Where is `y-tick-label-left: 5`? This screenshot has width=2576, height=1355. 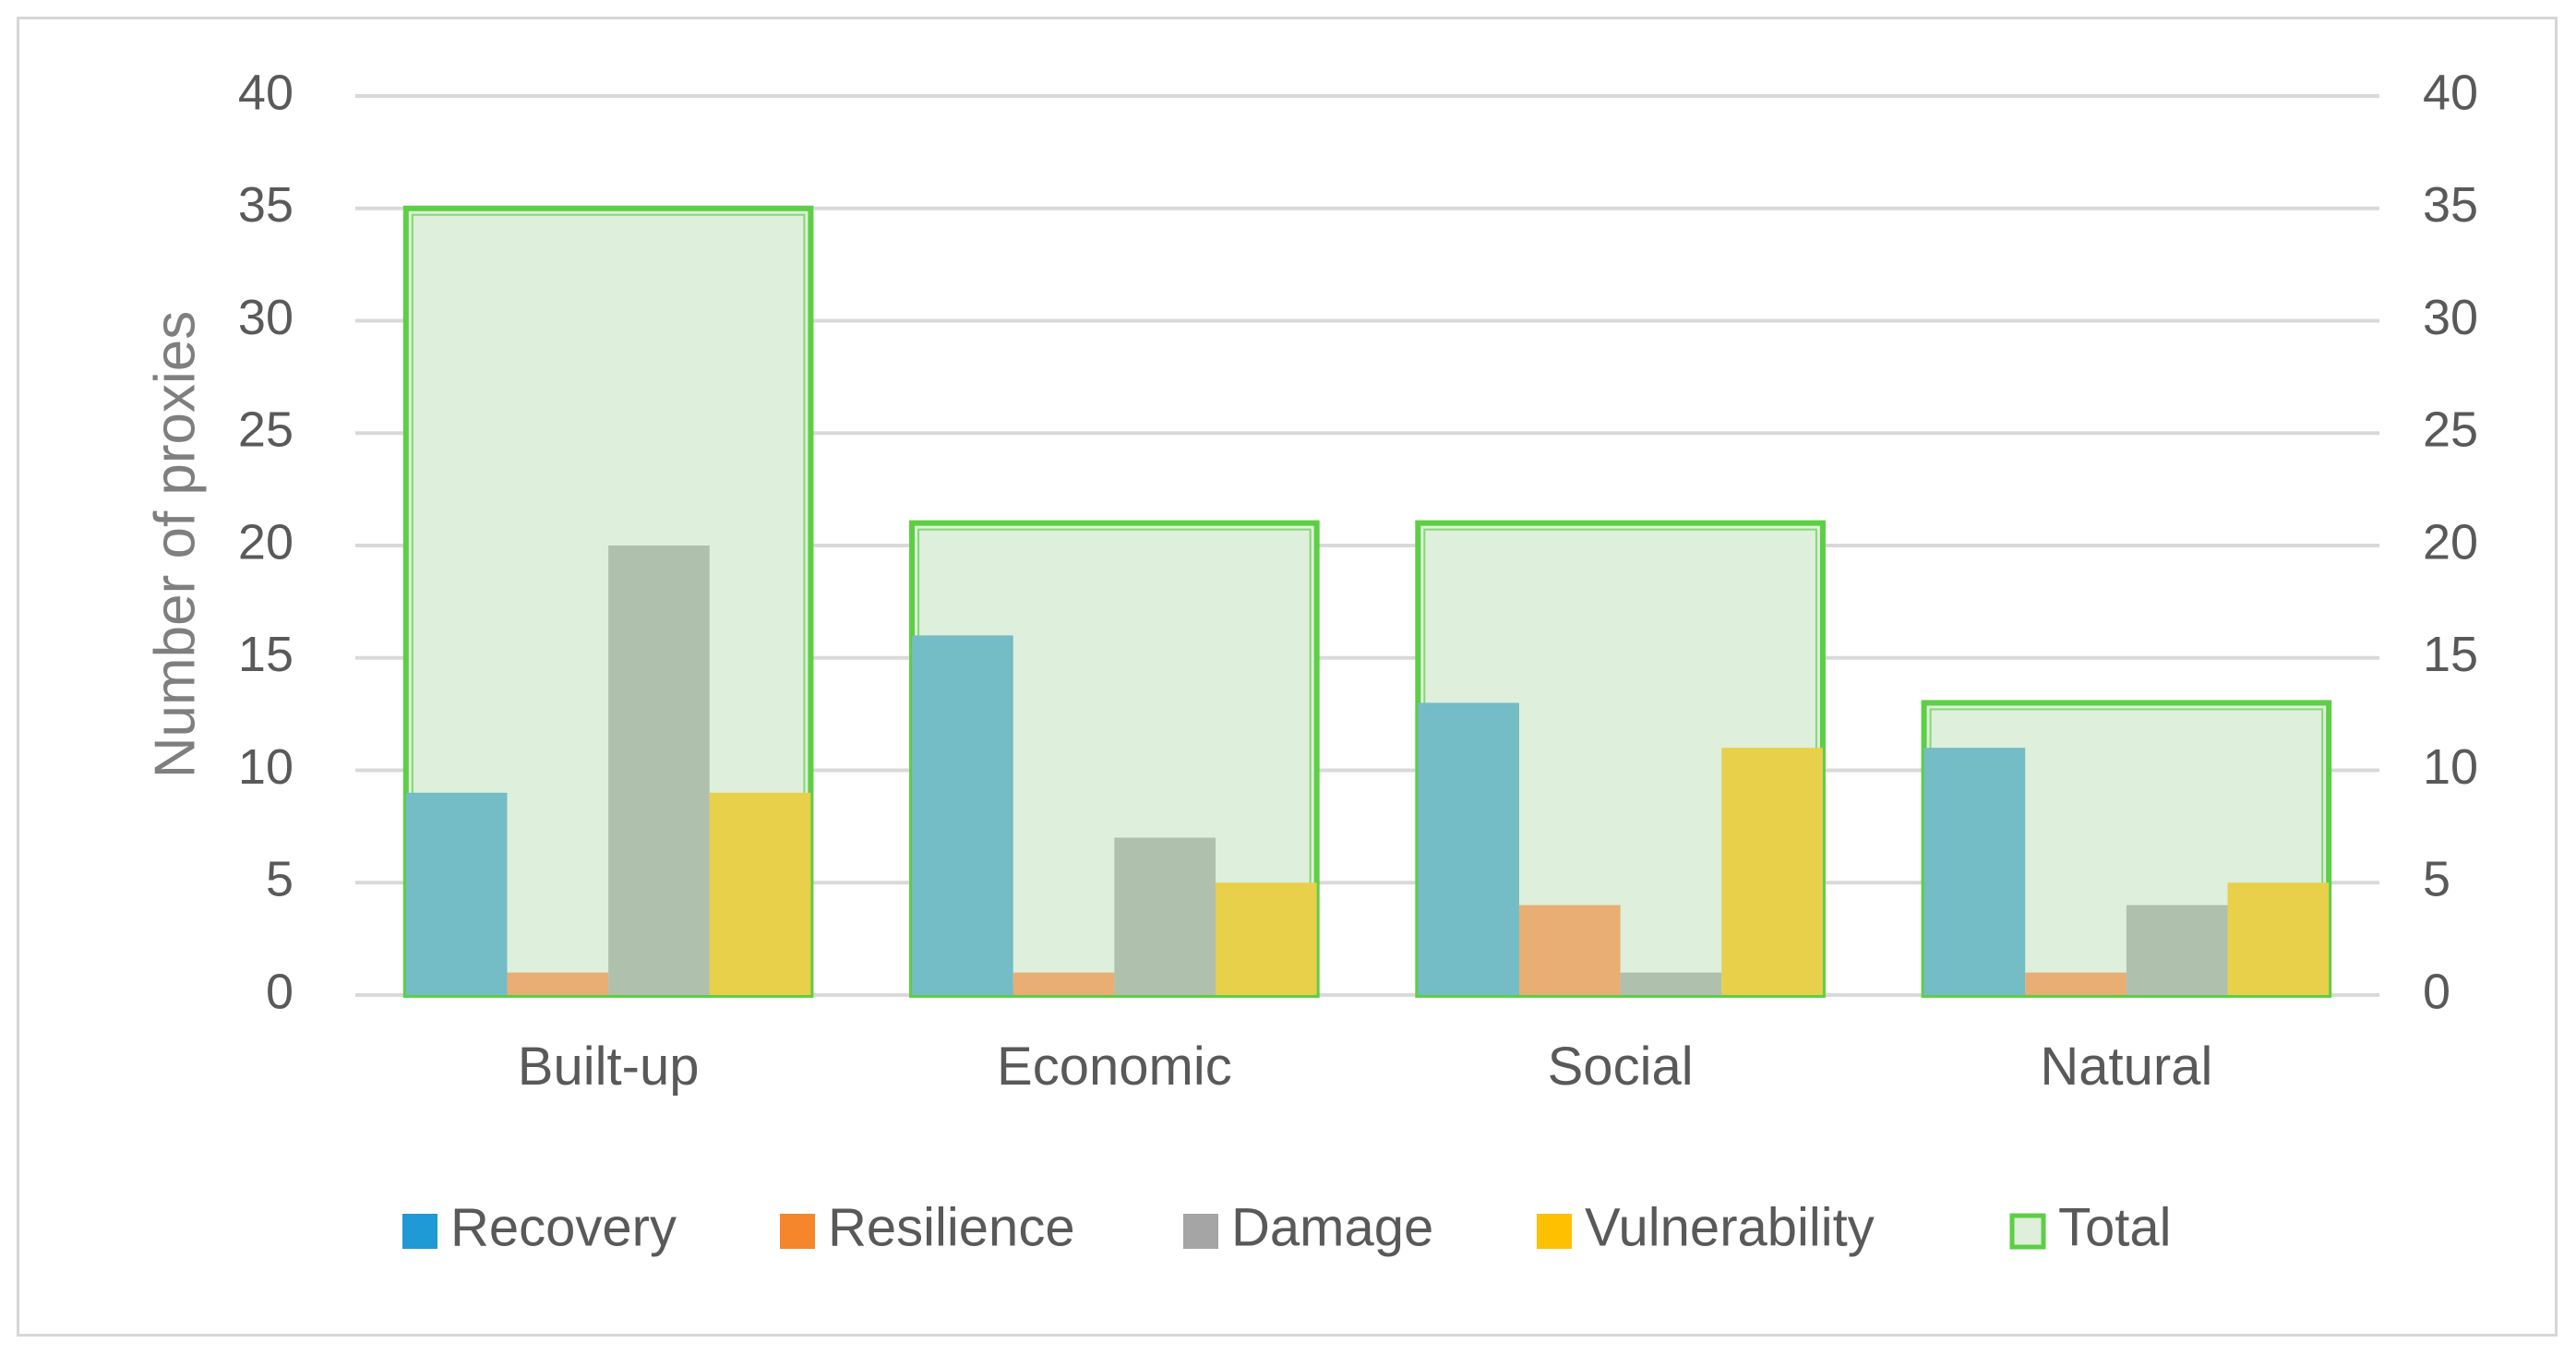 y-tick-label-left: 5 is located at coordinates (280, 879).